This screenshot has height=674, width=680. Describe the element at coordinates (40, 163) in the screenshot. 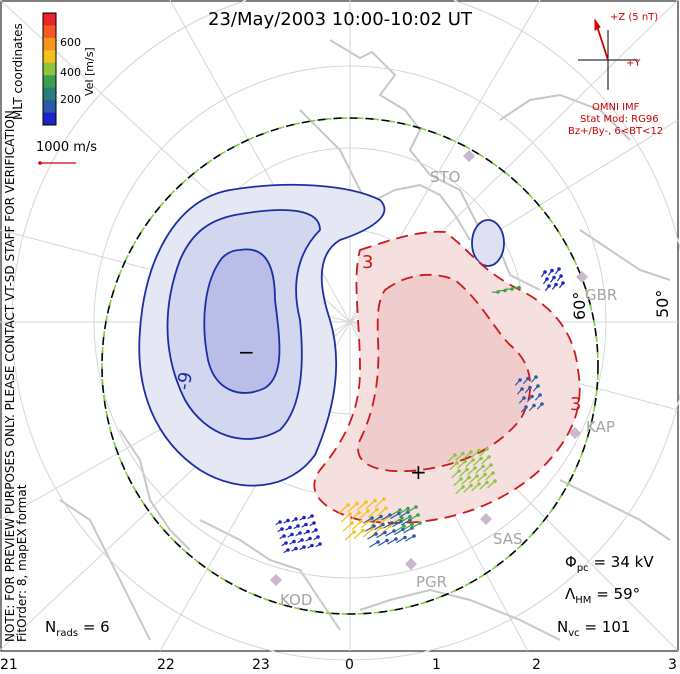

I see `vector-scale-dot` at that location.